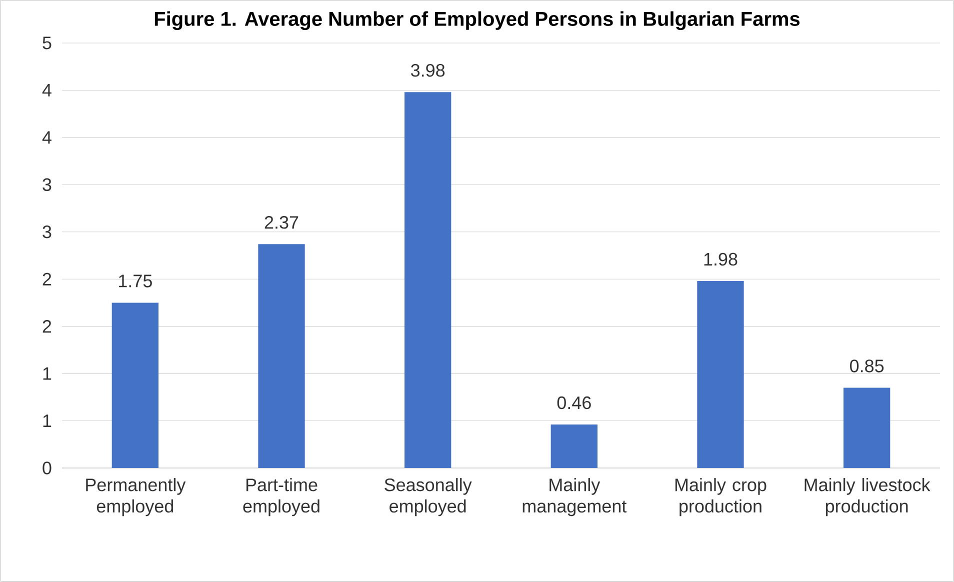 This screenshot has width=954, height=582. I want to click on x-tick-label: Permanently employed, so click(136, 497).